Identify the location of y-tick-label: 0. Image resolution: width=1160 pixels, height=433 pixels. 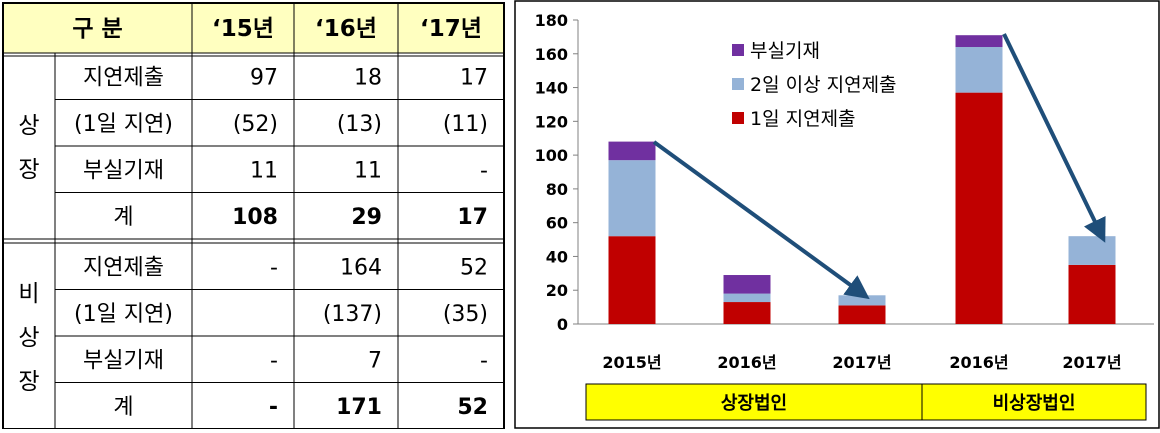
(562, 324).